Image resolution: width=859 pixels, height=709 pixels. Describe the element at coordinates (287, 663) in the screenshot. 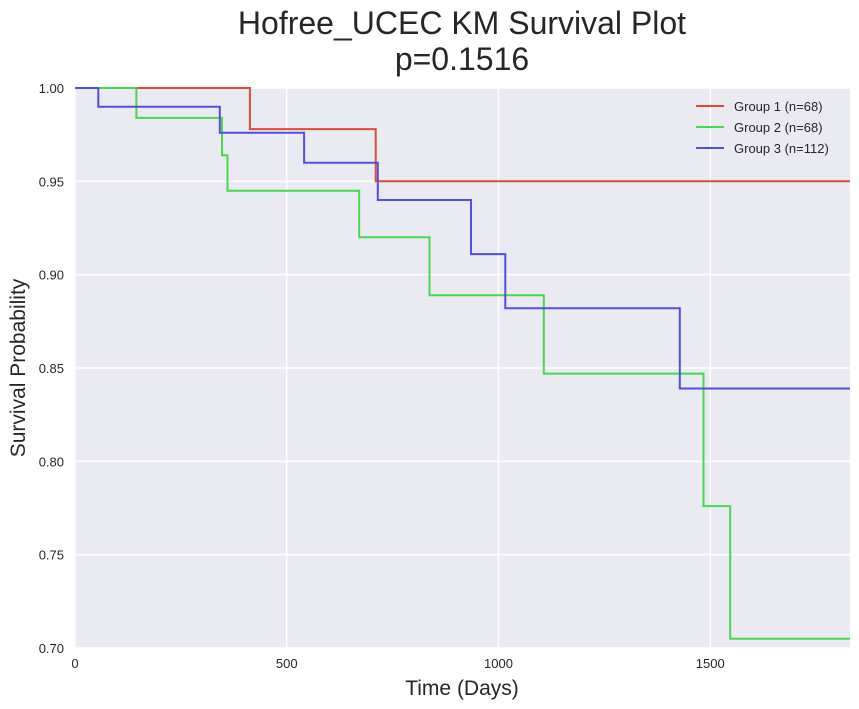

I see `x-tick-label: 500` at that location.